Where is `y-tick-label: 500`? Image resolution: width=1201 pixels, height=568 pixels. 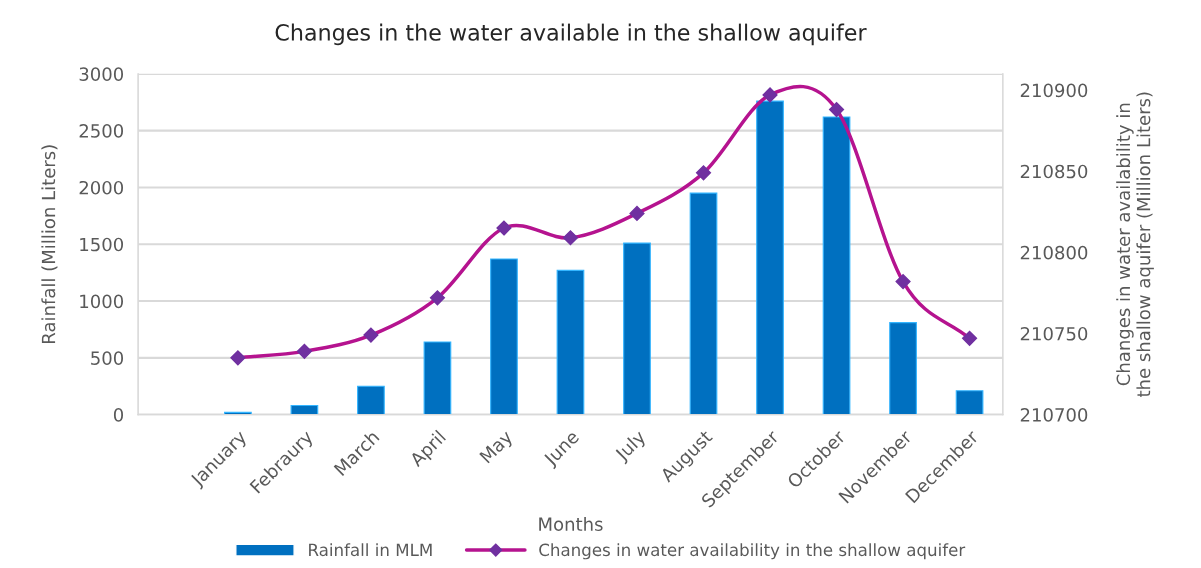
y-tick-label: 500 is located at coordinates (107, 358).